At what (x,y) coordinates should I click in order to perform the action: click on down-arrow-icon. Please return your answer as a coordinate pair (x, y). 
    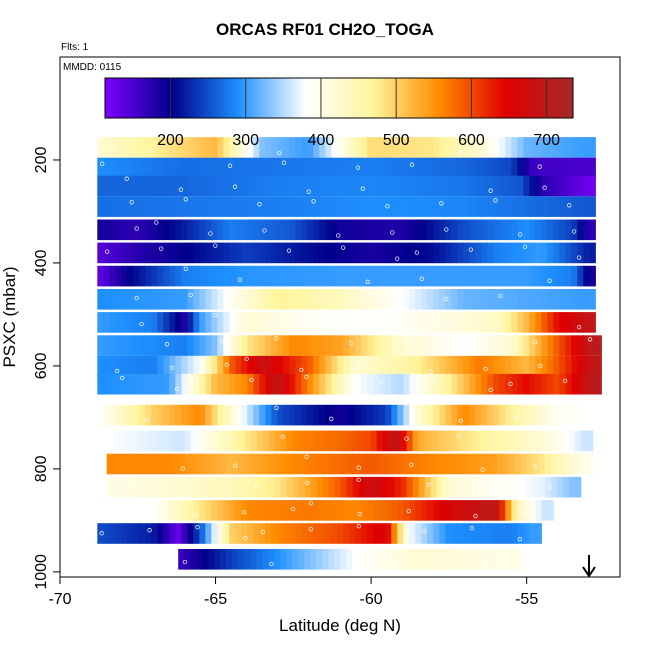
    Looking at the image, I should click on (589, 566).